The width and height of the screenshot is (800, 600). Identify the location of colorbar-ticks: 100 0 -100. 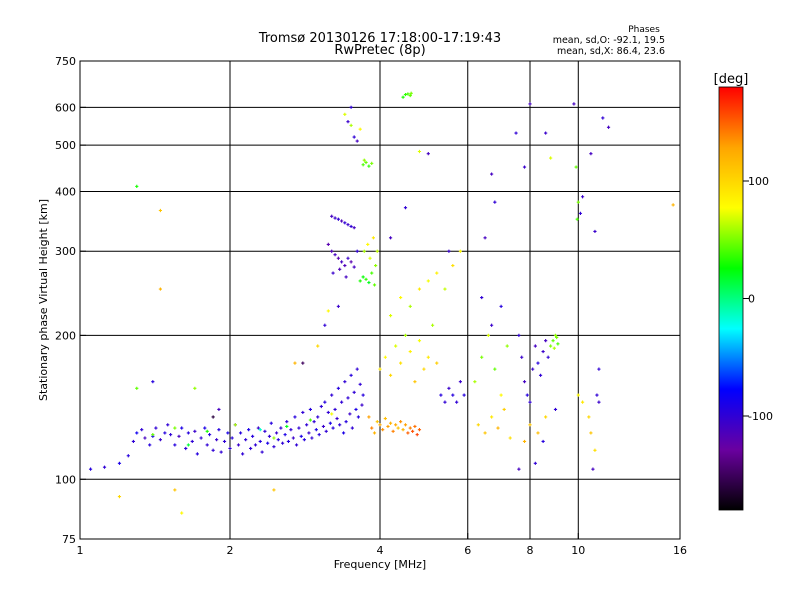
(758, 299).